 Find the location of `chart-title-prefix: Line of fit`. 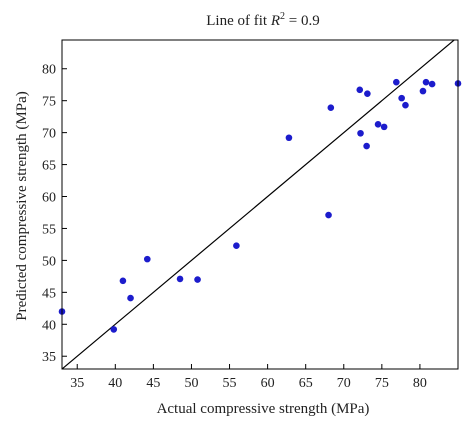

chart-title-prefix: Line of fit is located at coordinates (238, 21).